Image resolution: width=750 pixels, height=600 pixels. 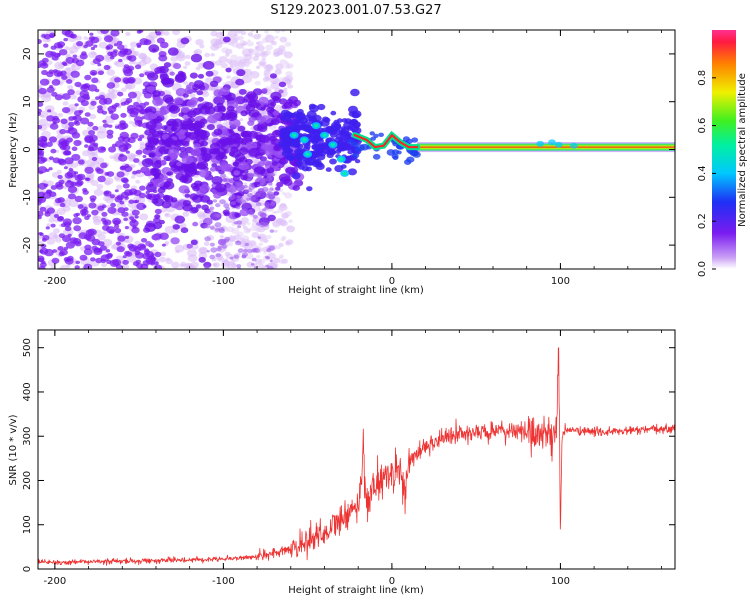 What do you see at coordinates (702, 78) in the screenshot?
I see `colorbar-tick-label: 0.8` at bounding box center [702, 78].